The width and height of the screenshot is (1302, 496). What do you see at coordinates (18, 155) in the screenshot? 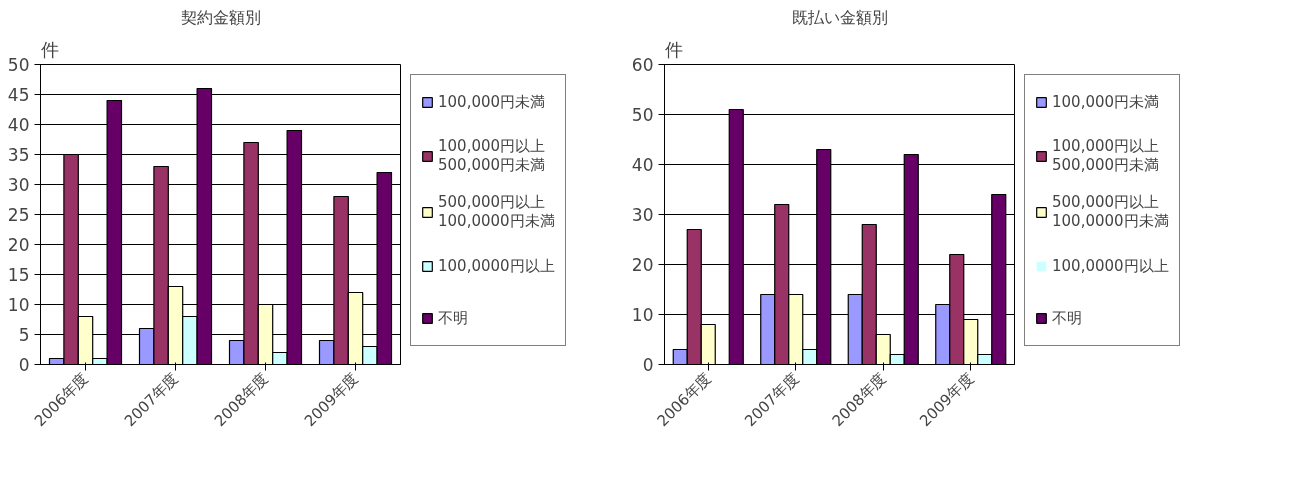
I see `y-tick-label: 35` at bounding box center [18, 155].